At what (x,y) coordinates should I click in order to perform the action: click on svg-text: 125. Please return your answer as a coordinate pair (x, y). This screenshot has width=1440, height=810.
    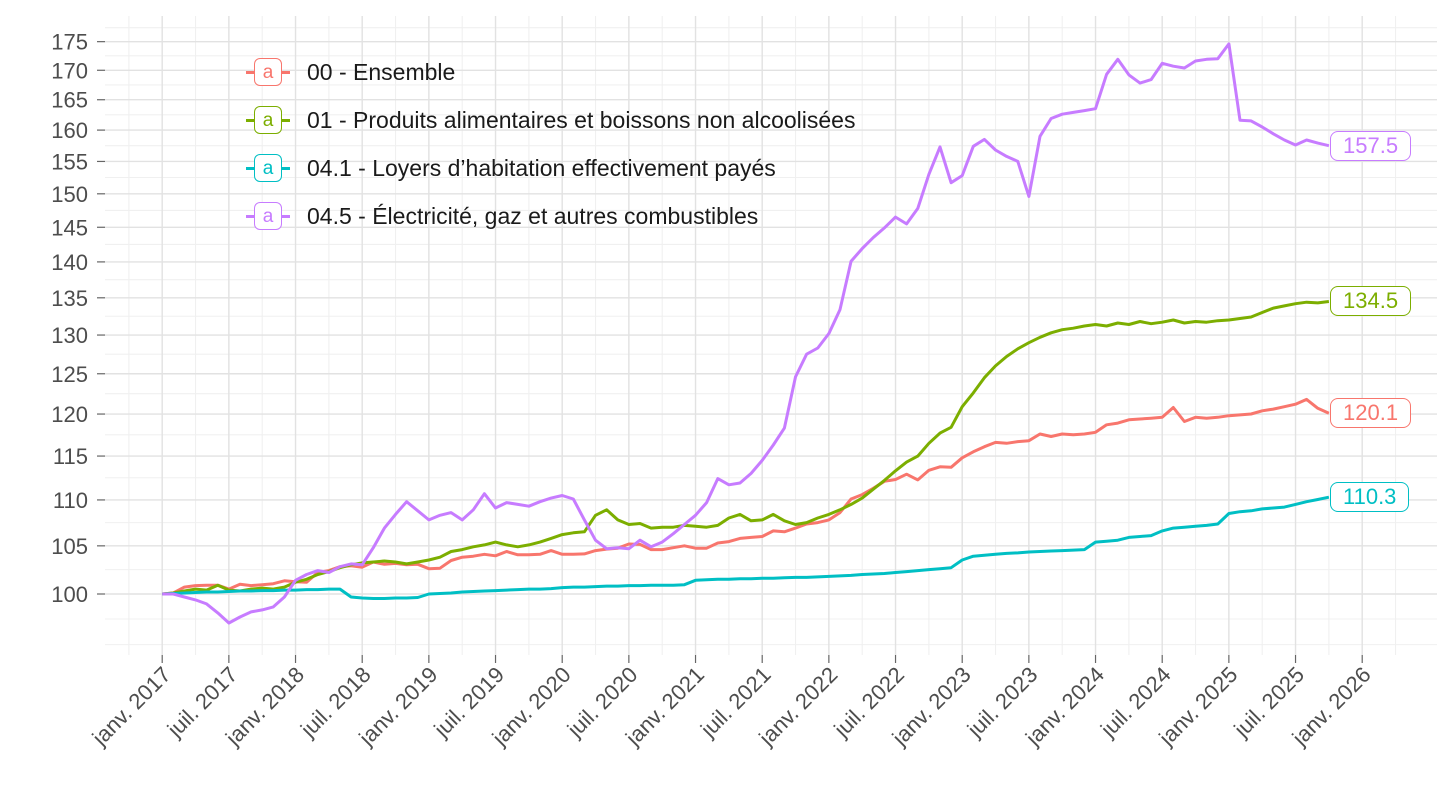
    Looking at the image, I should click on (69, 374).